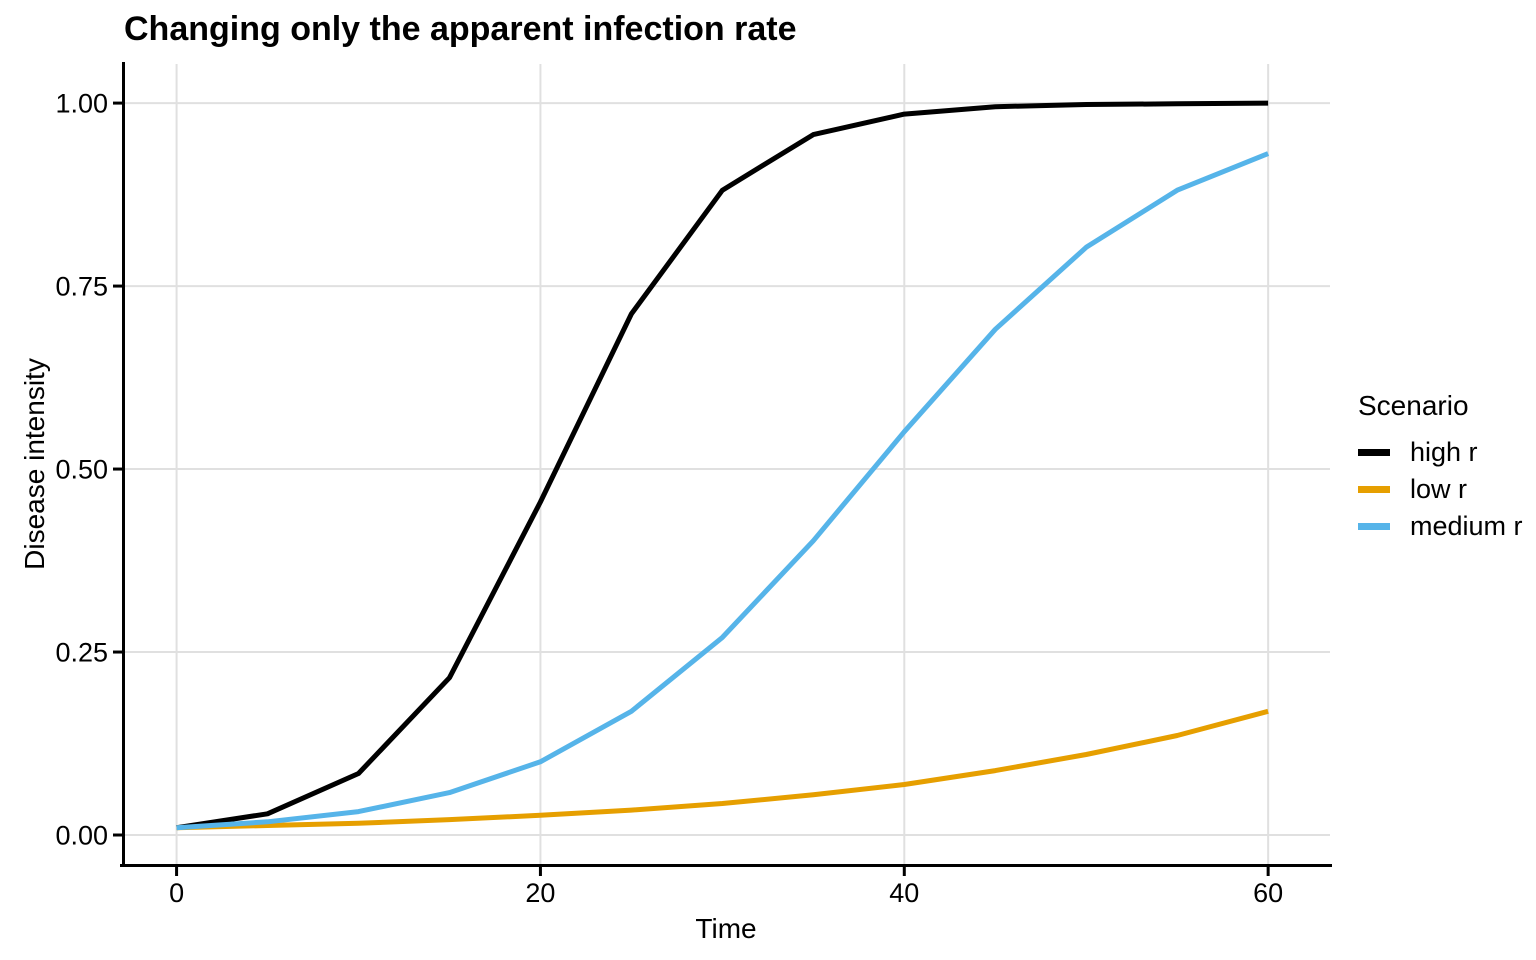 The height and width of the screenshot is (960, 1536). Describe the element at coordinates (1466, 526) in the screenshot. I see `legend-label: medium r` at that location.